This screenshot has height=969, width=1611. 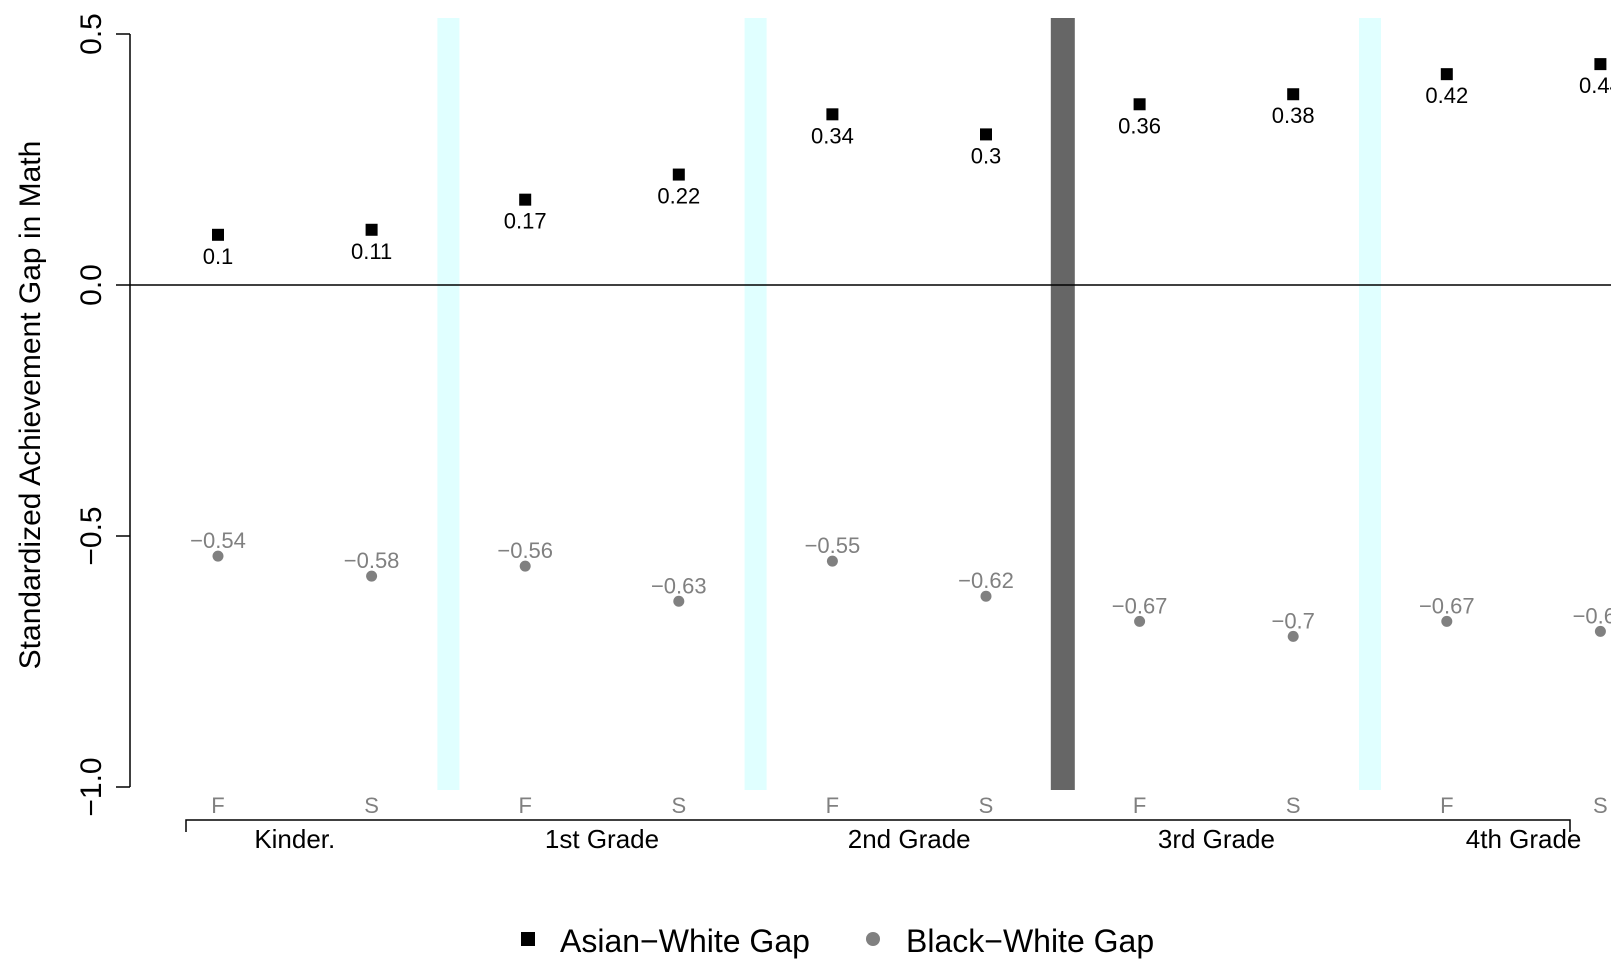 What do you see at coordinates (1030, 941) in the screenshot?
I see `legend-black-white-label: Black−White Gap` at bounding box center [1030, 941].